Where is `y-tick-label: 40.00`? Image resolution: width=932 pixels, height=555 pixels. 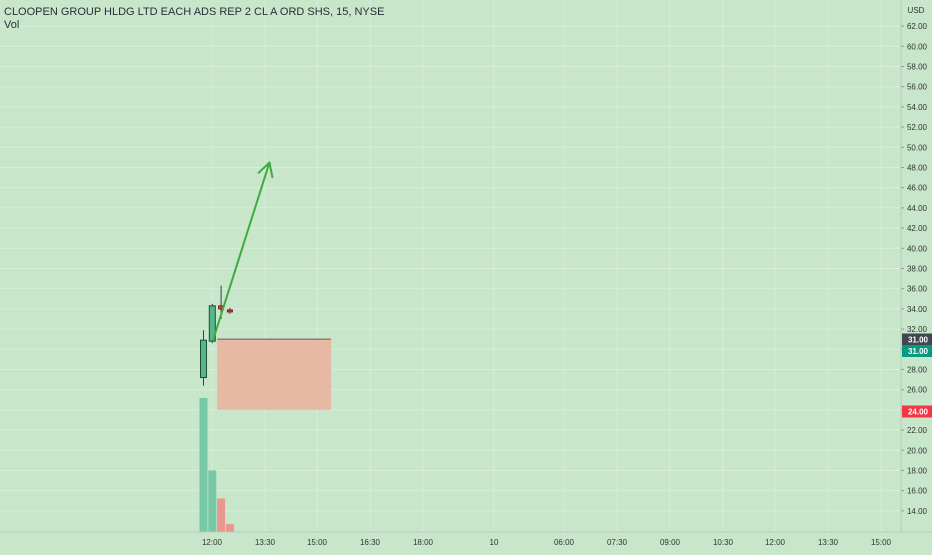 y-tick-label: 40.00 is located at coordinates (917, 248).